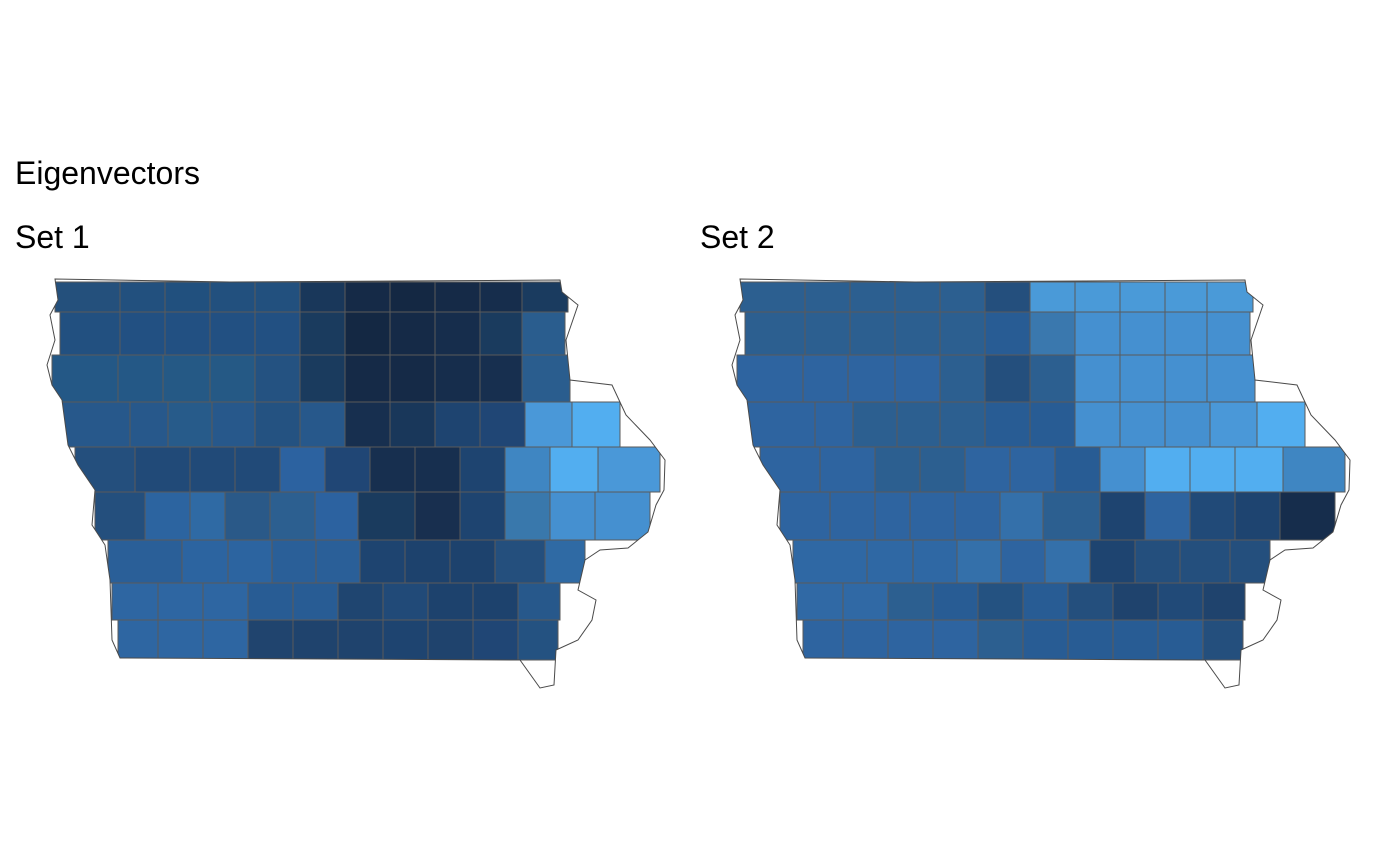 This screenshot has height=866, width=1400. I want to click on county-r6-c3, so click(979, 561).